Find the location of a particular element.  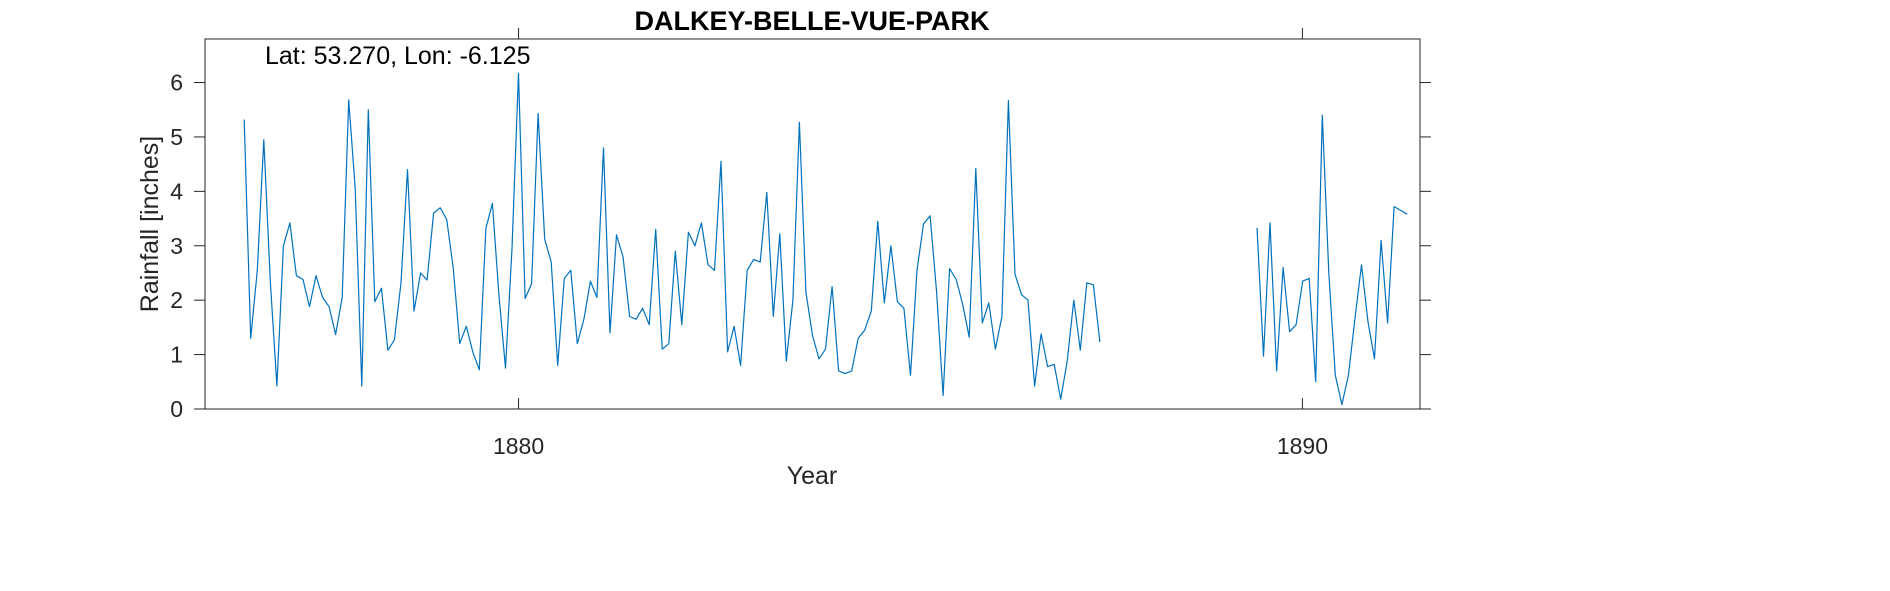

y-tick-label: 1 is located at coordinates (176, 355).